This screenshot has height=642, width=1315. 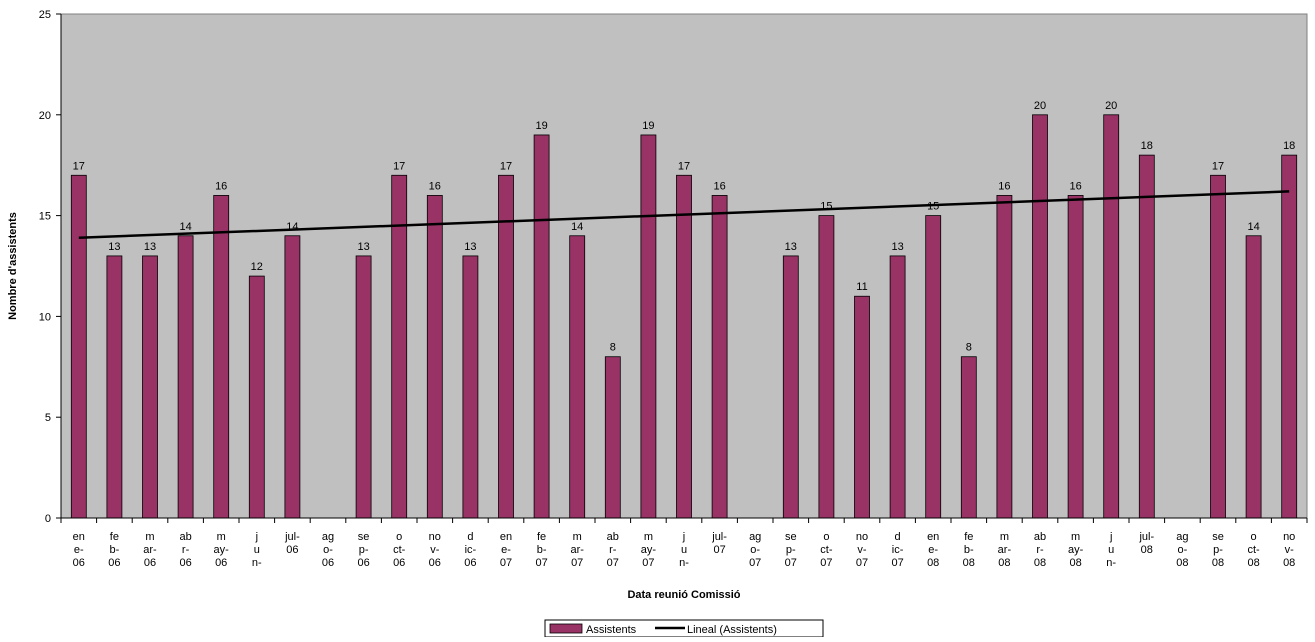 I want to click on x-category-label: jul-07, so click(x=719, y=543).